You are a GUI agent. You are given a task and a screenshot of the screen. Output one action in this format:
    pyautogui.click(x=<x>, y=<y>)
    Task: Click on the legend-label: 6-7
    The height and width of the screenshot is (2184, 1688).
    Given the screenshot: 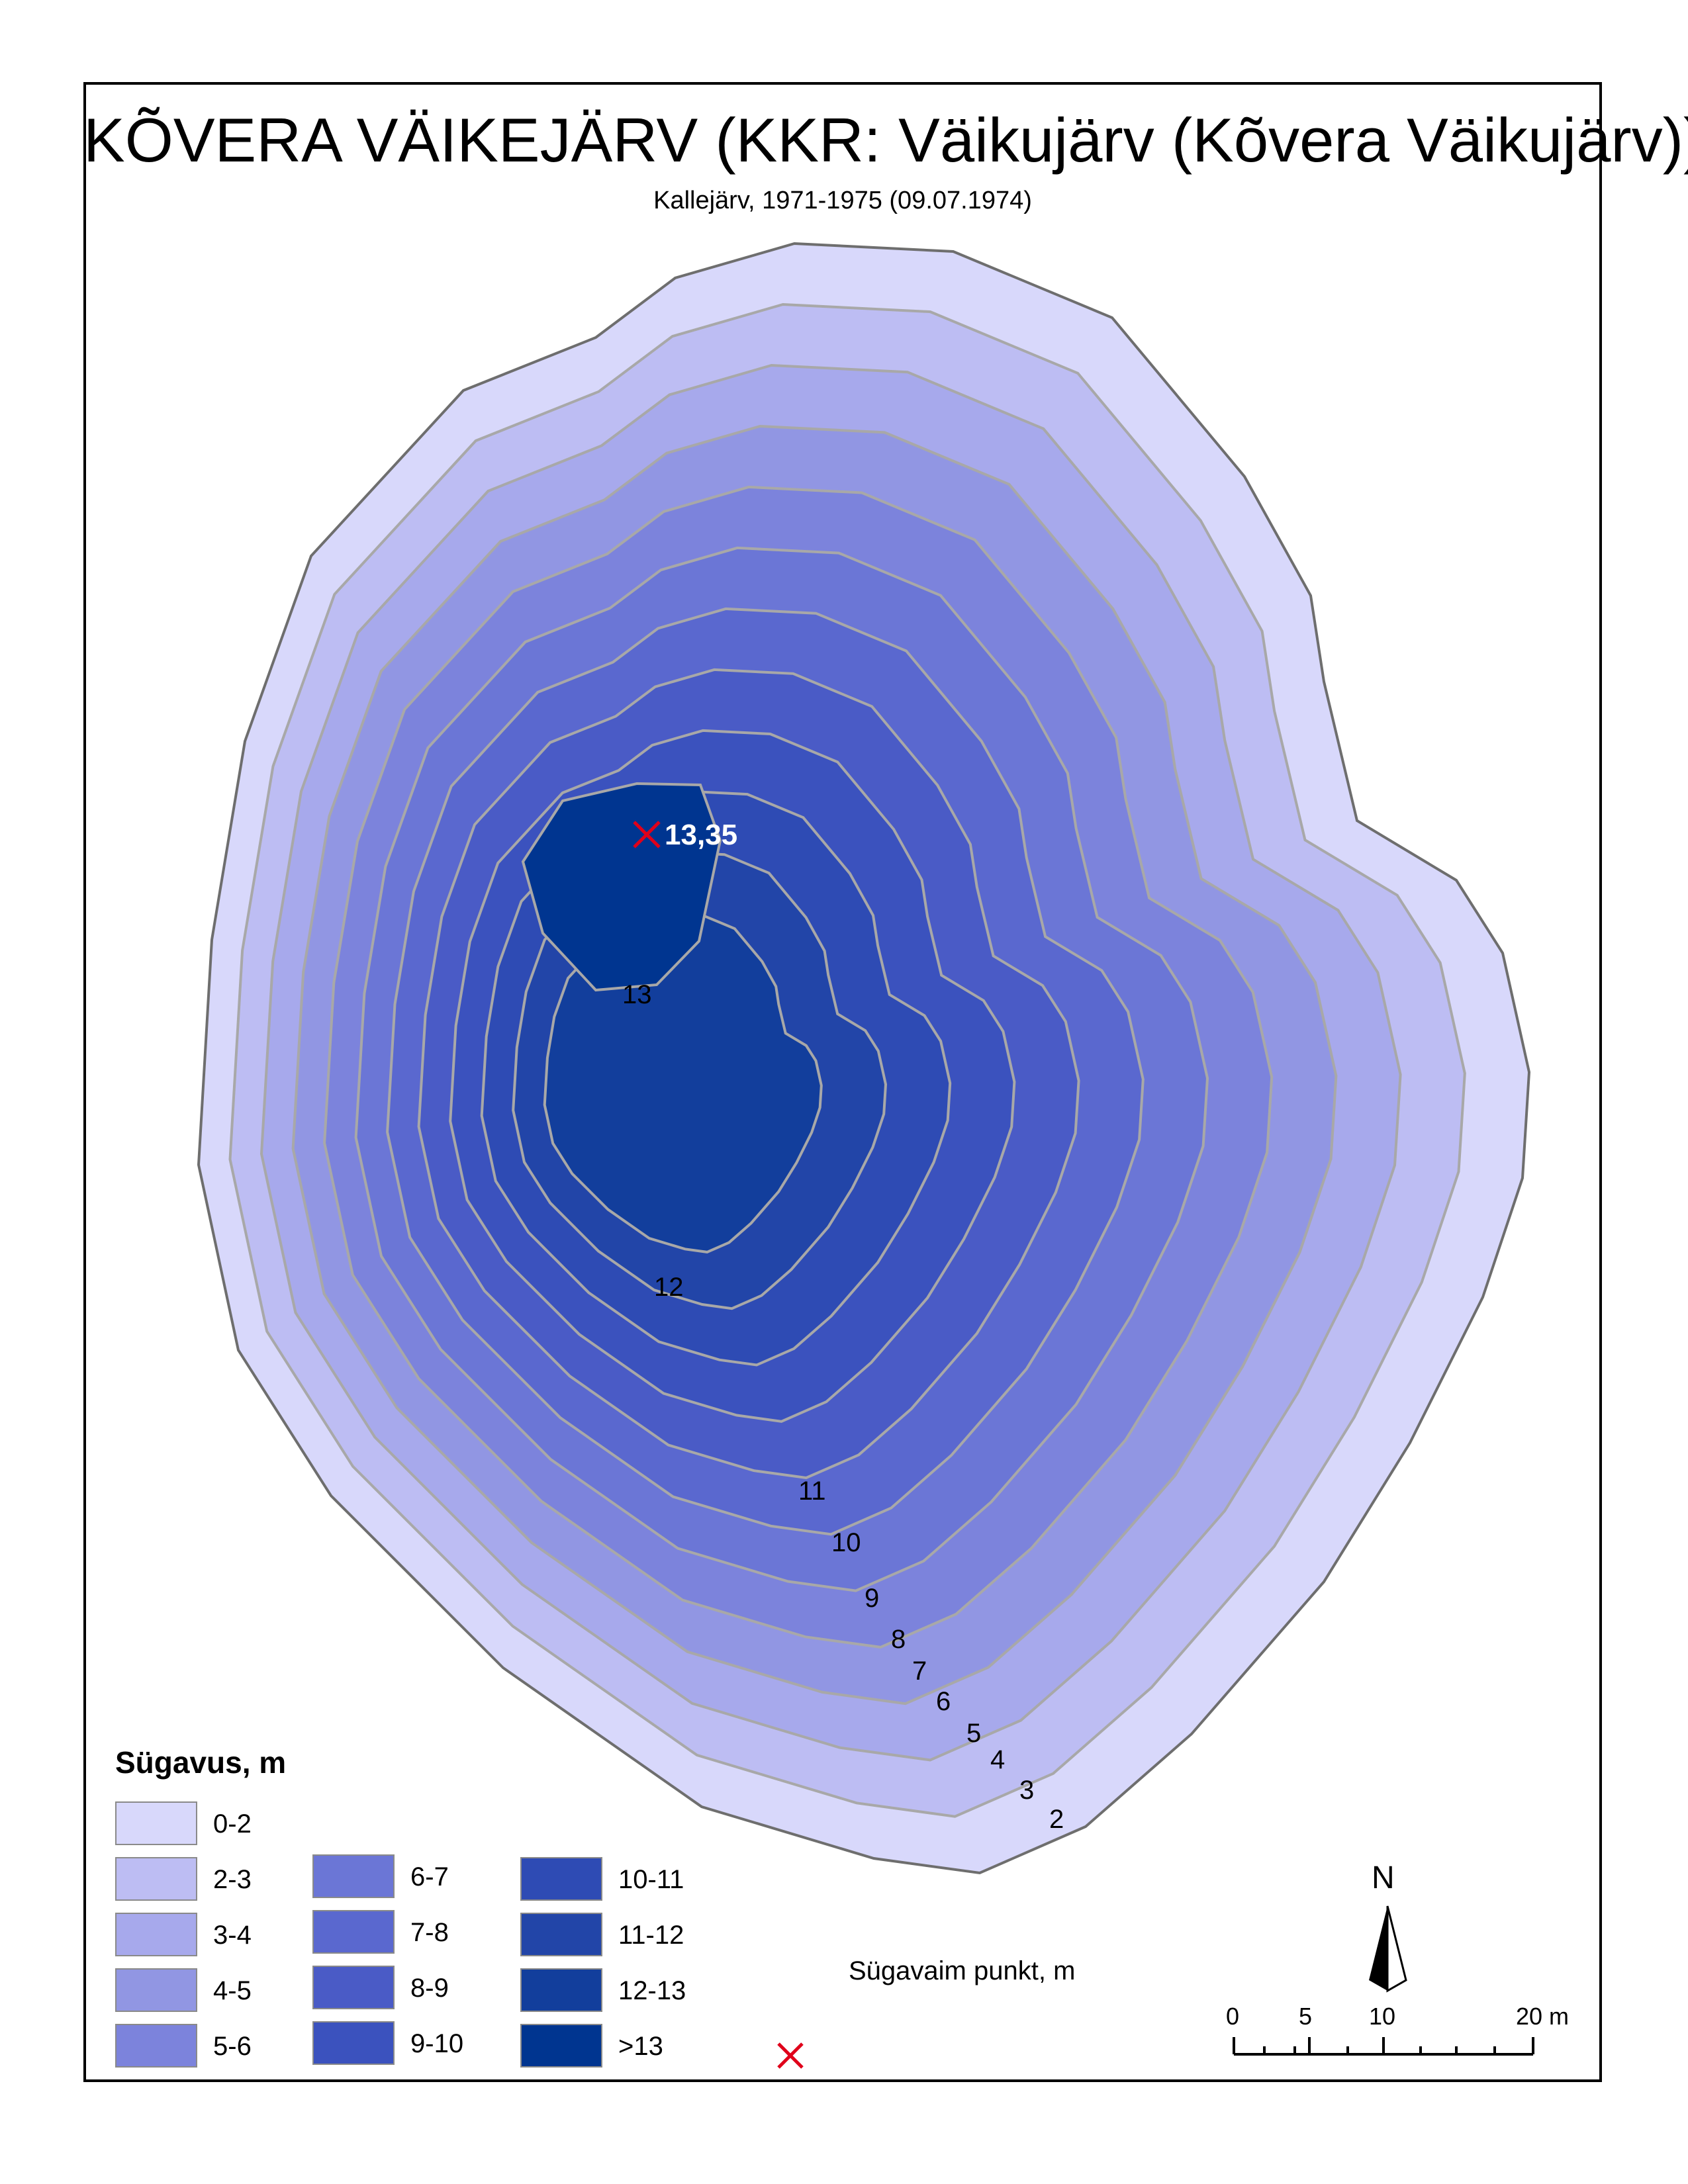 What is the action you would take?
    pyautogui.click(x=429, y=1877)
    